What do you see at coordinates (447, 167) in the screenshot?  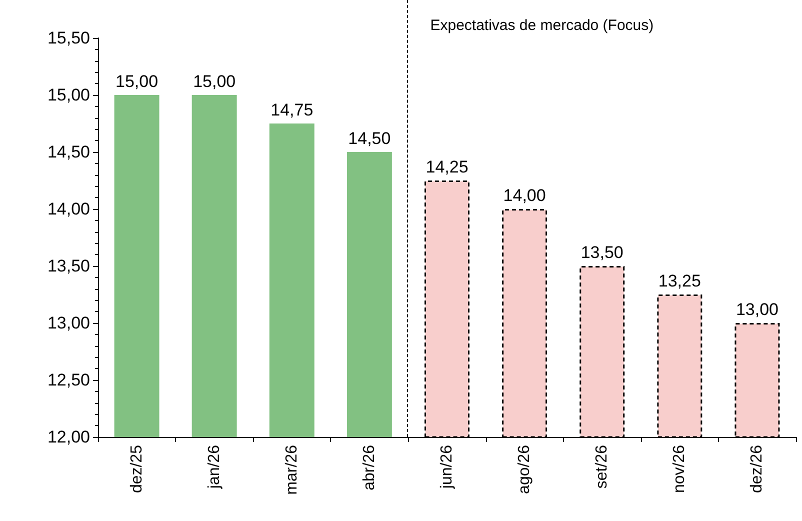 I see `data-label: 14,25` at bounding box center [447, 167].